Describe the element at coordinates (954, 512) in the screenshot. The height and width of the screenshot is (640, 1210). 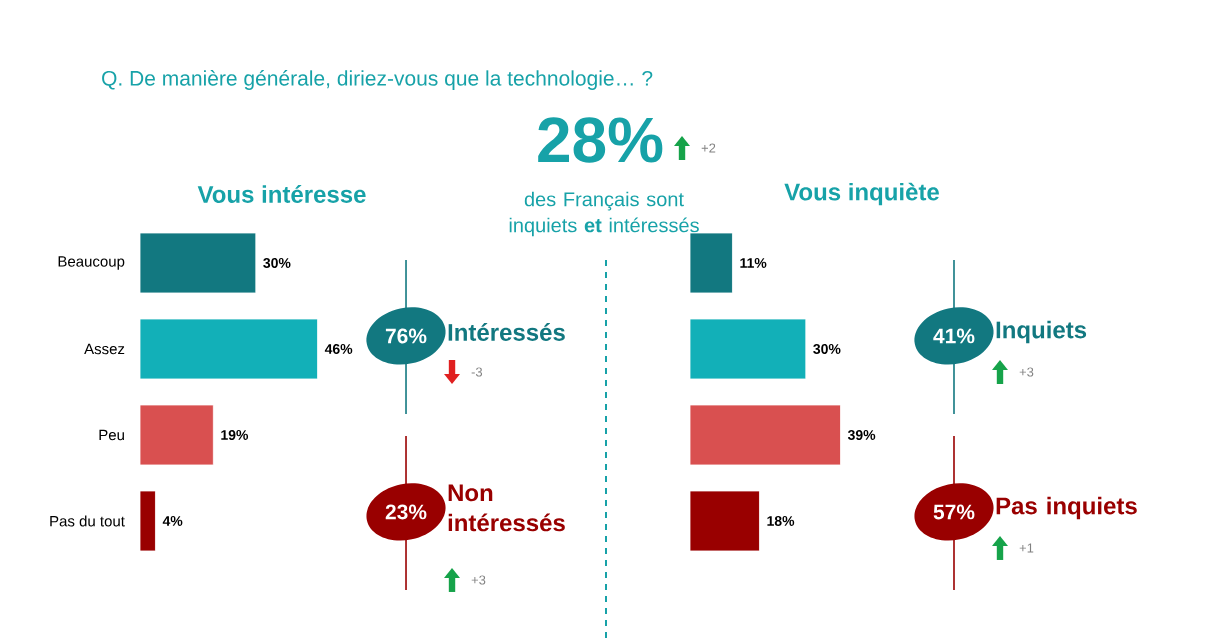
I see `text: 57%` at that location.